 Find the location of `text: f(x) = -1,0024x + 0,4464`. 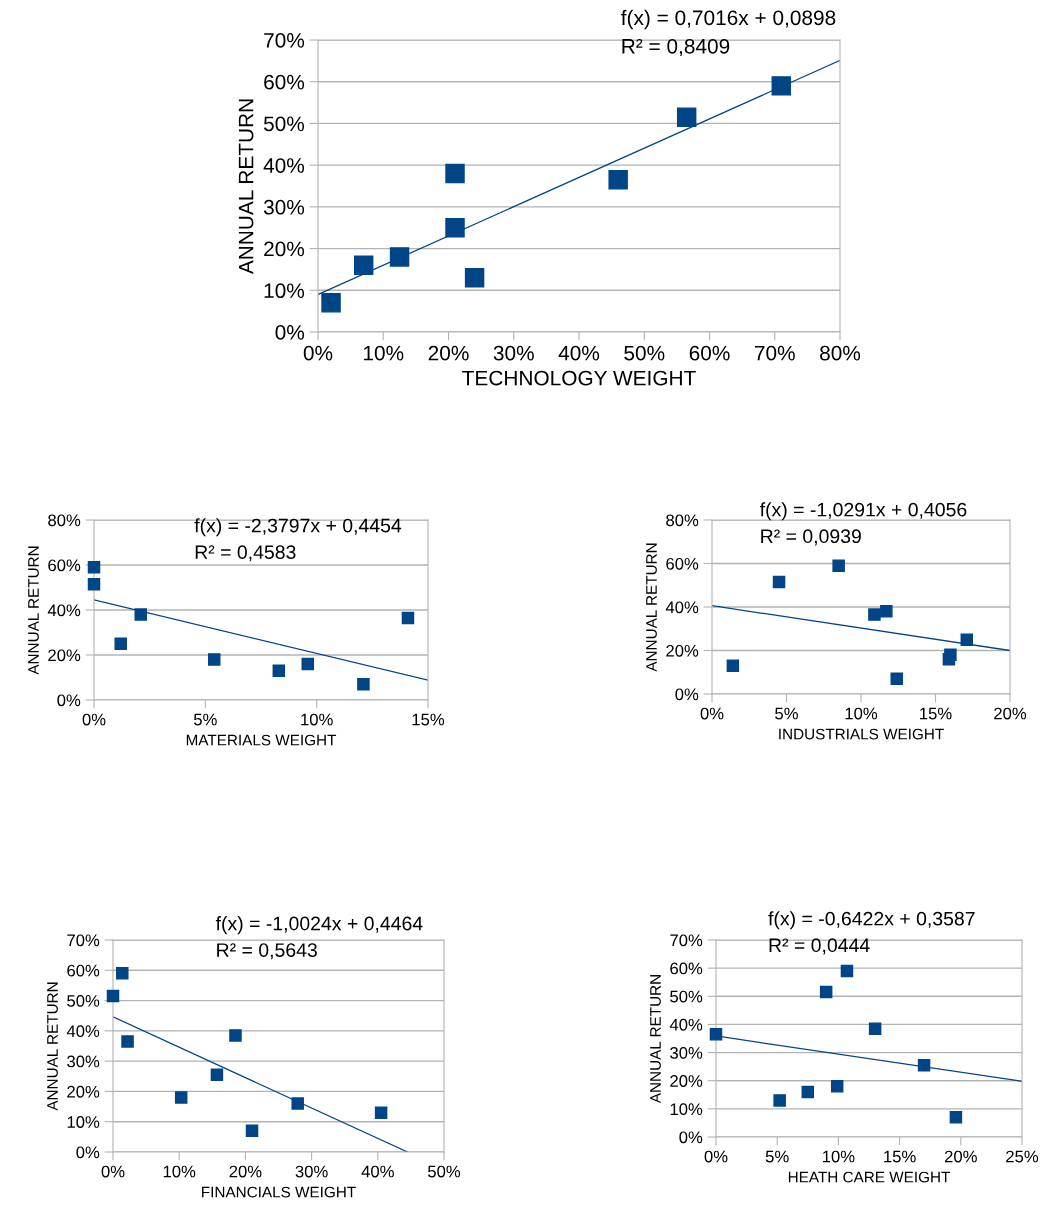

text: f(x) = -1,0024x + 0,4464 is located at coordinates (319, 925).